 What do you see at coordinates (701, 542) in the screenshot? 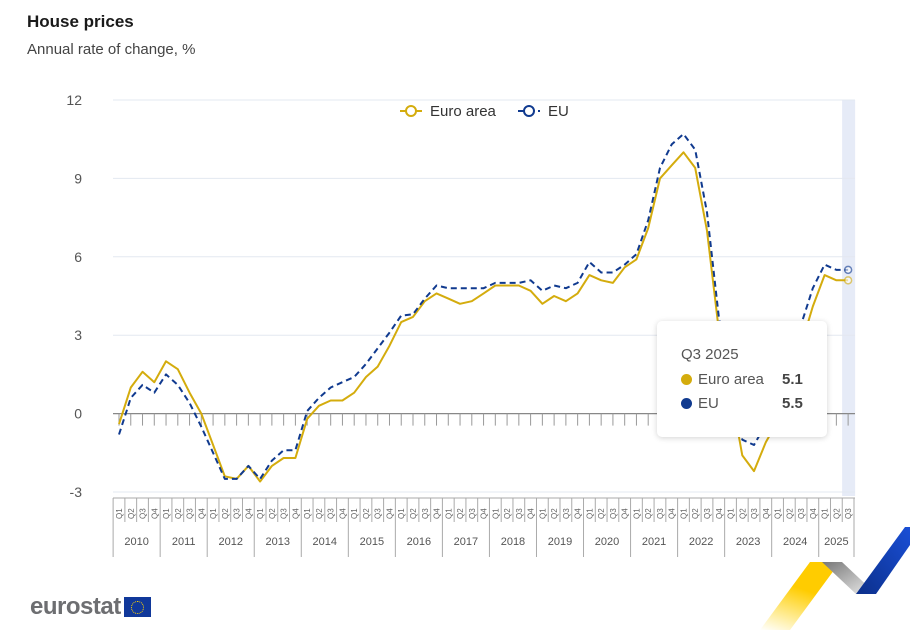
I see `x-tick-label-year: 2022` at bounding box center [701, 542].